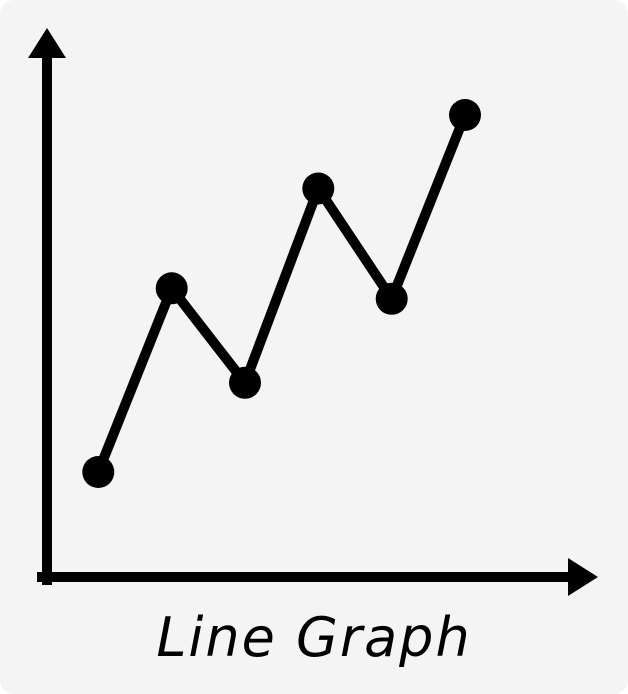  Describe the element at coordinates (583, 577) in the screenshot. I see `x-axis-arrowhead` at that location.